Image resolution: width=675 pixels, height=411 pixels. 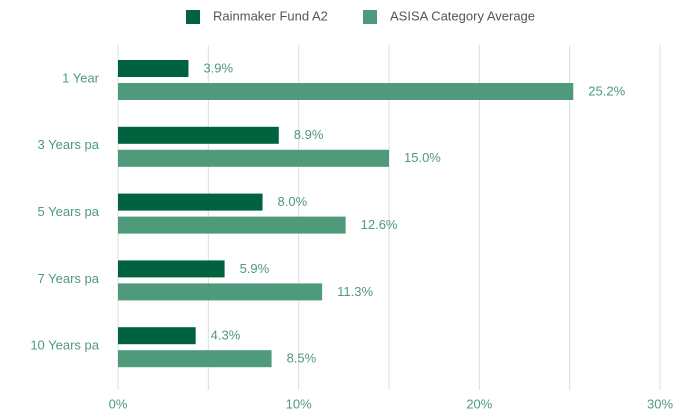 I want to click on value-label: 3.9%, so click(x=218, y=67).